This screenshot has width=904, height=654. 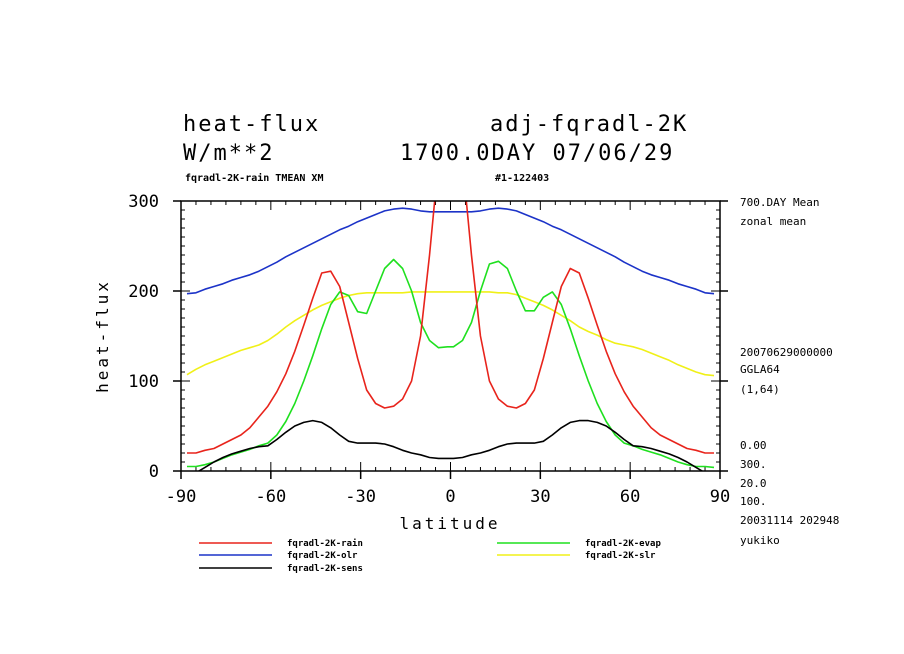 I want to click on x-tick-label: 30, so click(x=540, y=497).